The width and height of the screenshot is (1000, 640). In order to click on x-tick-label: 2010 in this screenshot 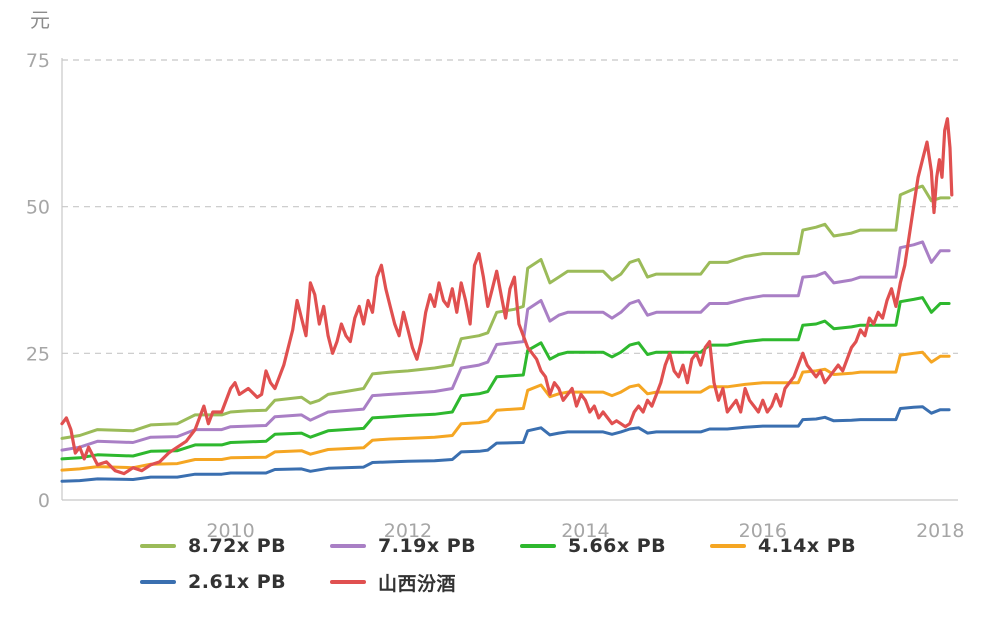, I will do `click(230, 531)`.